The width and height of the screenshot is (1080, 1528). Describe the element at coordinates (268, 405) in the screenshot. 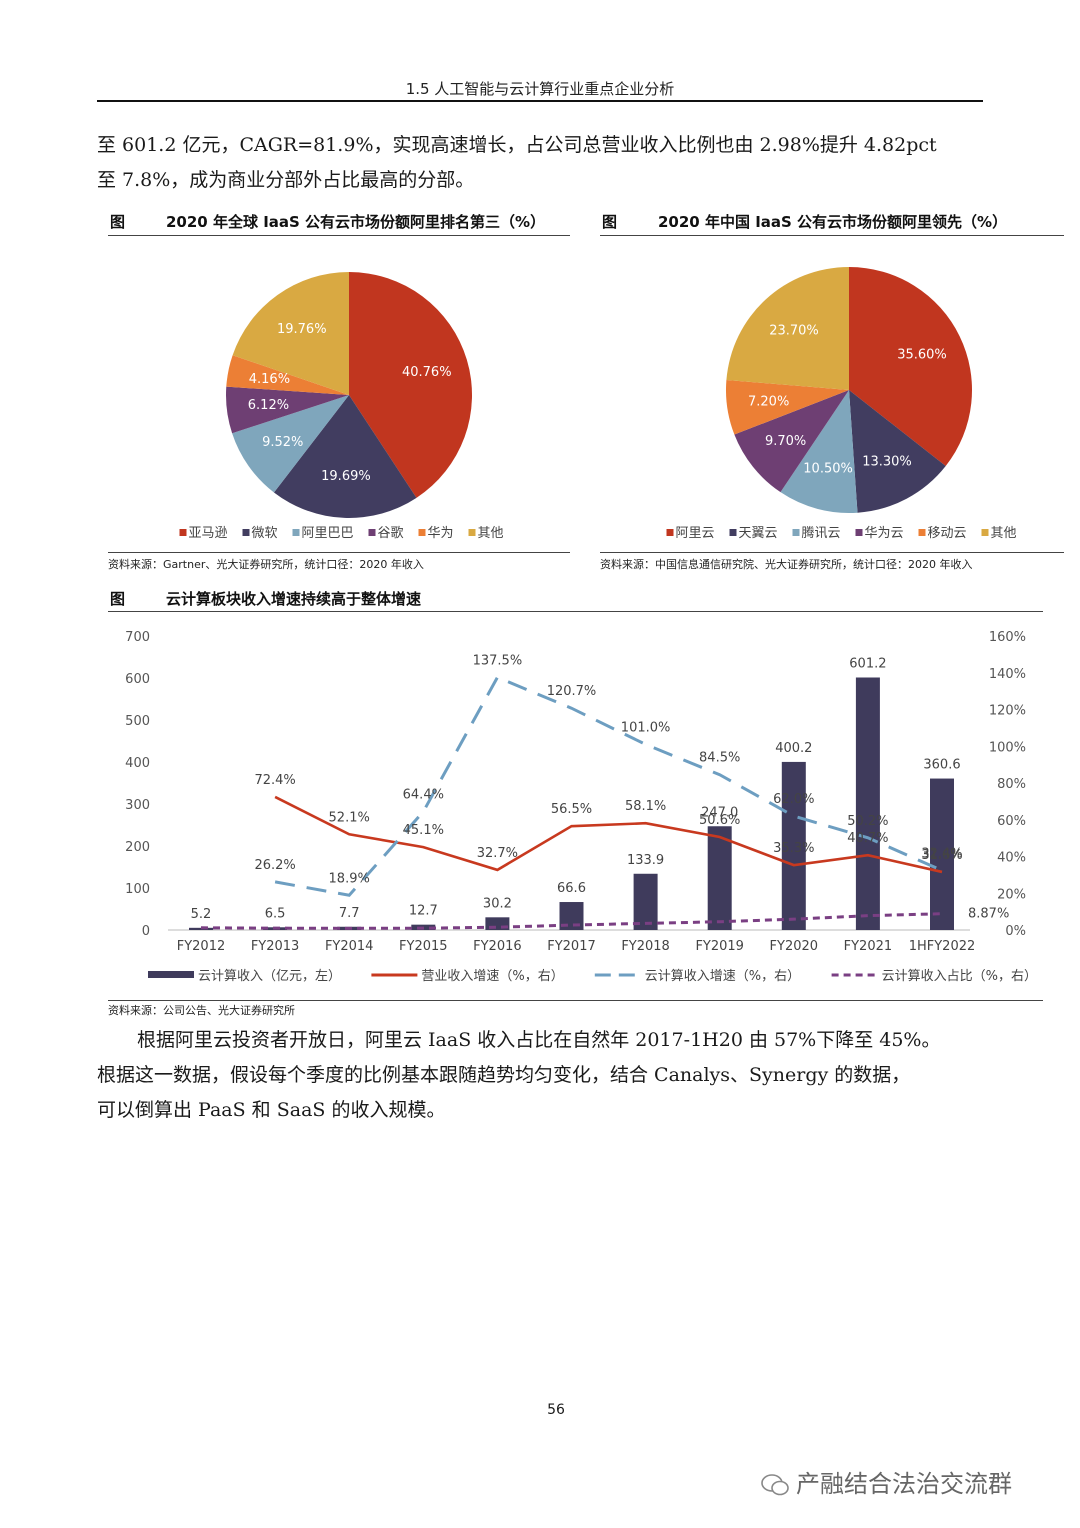

I see `pie-slice-label: 6.12%` at that location.